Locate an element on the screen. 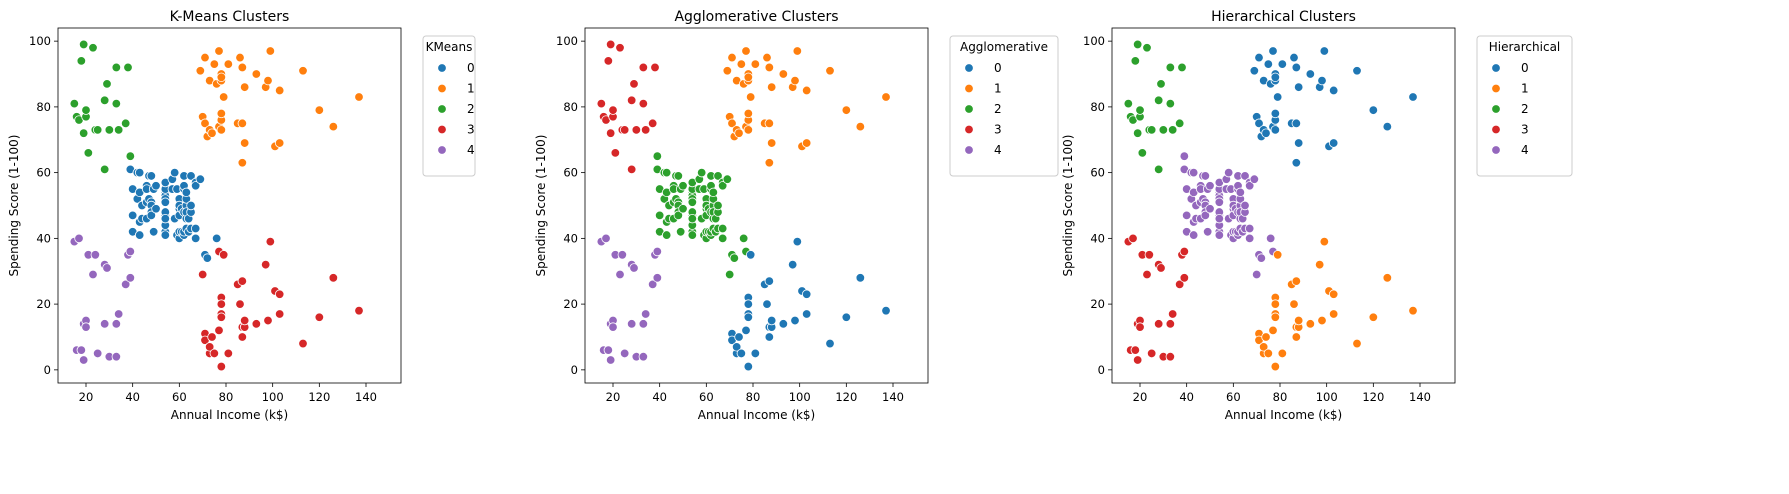 Image resolution: width=1789 pixels, height=494 pixels. legend-entry: 4 is located at coordinates (1525, 150).